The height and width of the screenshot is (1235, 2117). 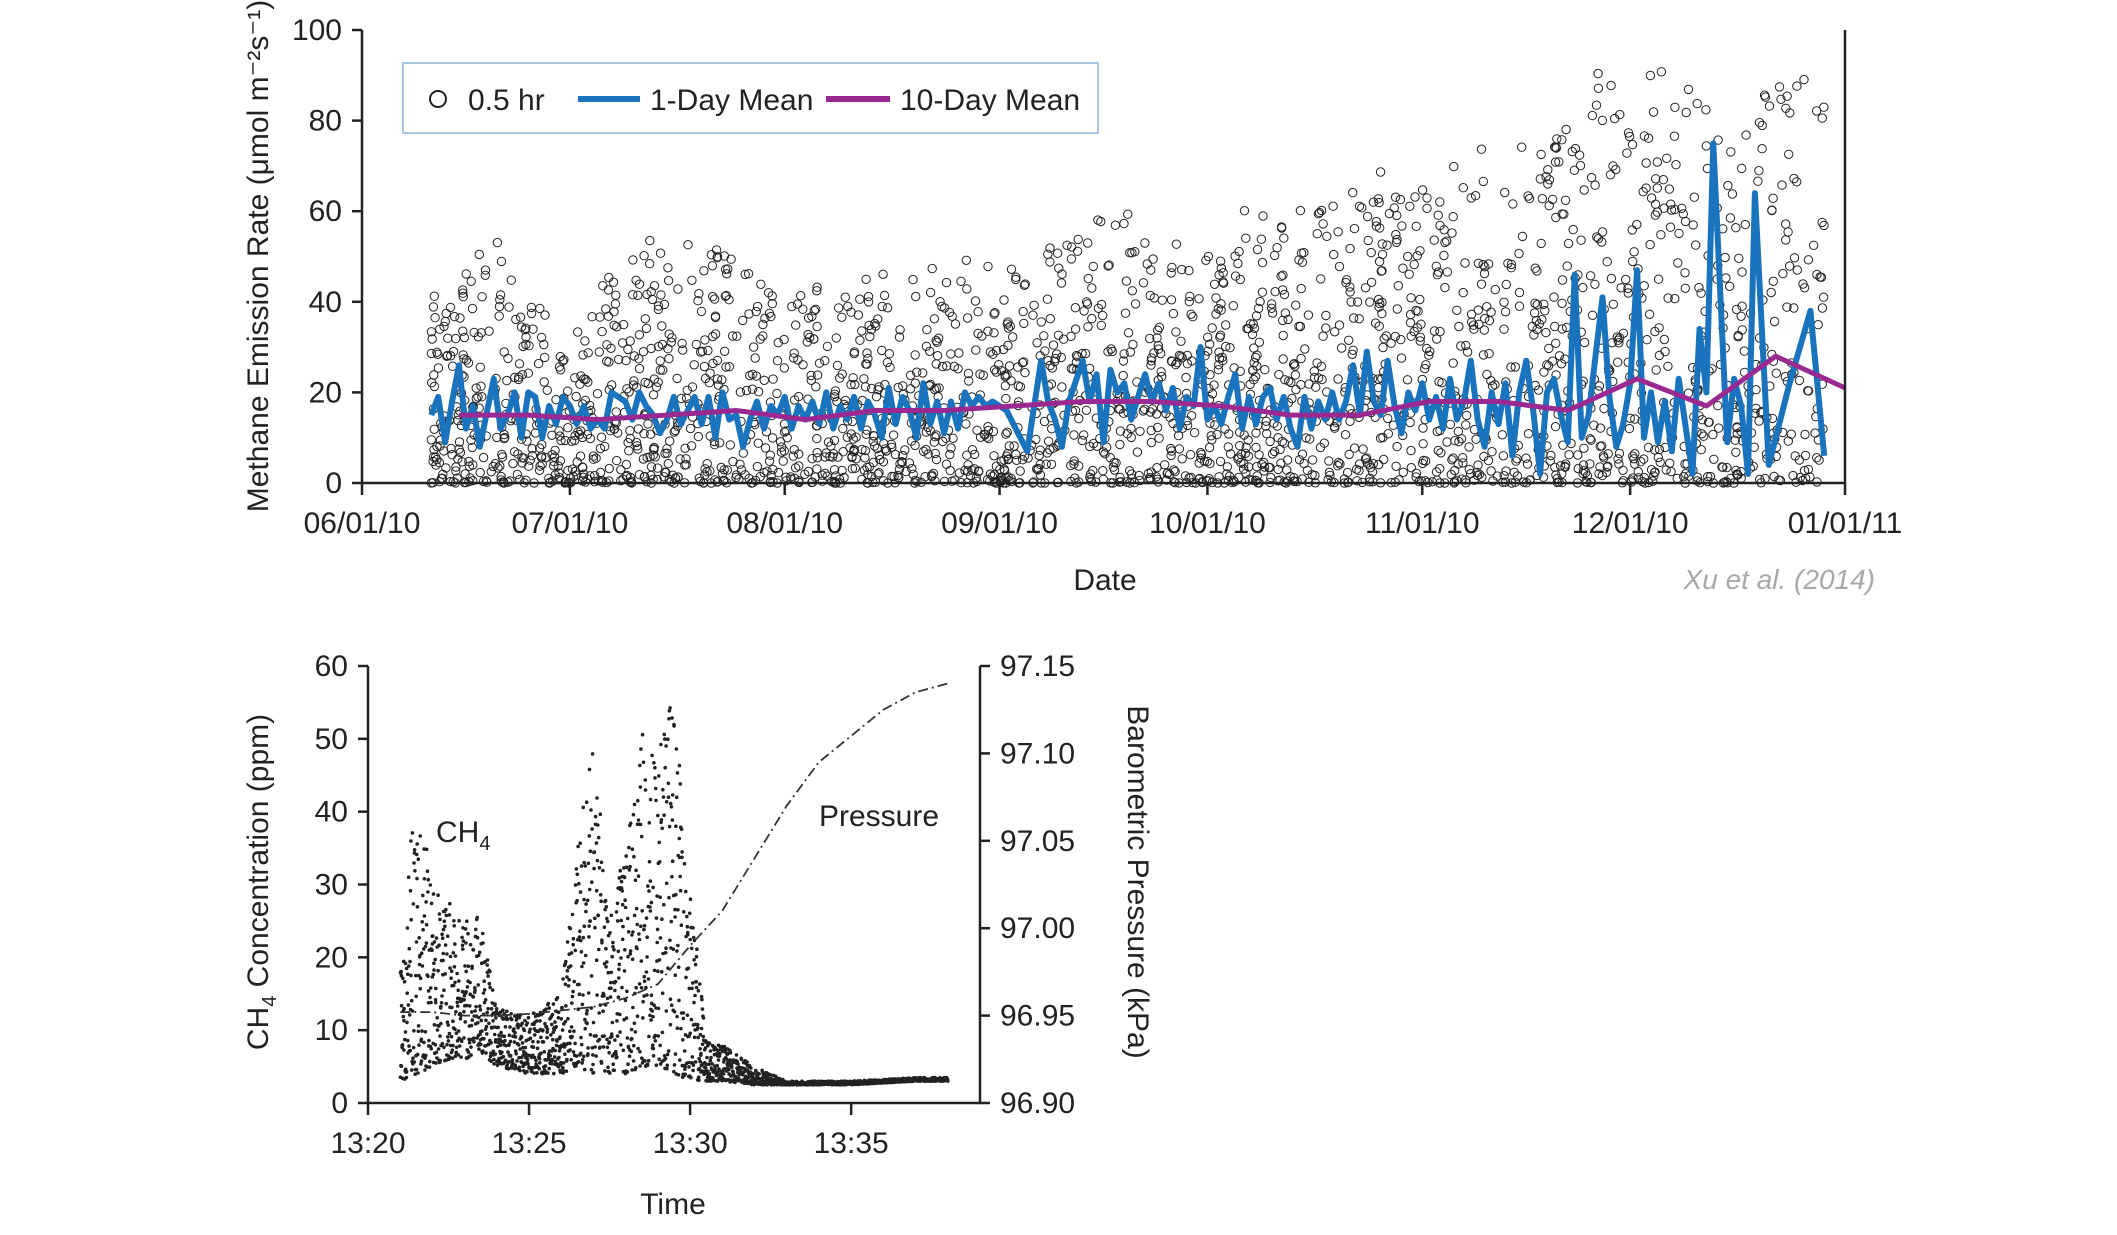 What do you see at coordinates (990, 100) in the screenshot?
I see `legend-label-ten-day-mean: 10-Day Mean` at bounding box center [990, 100].